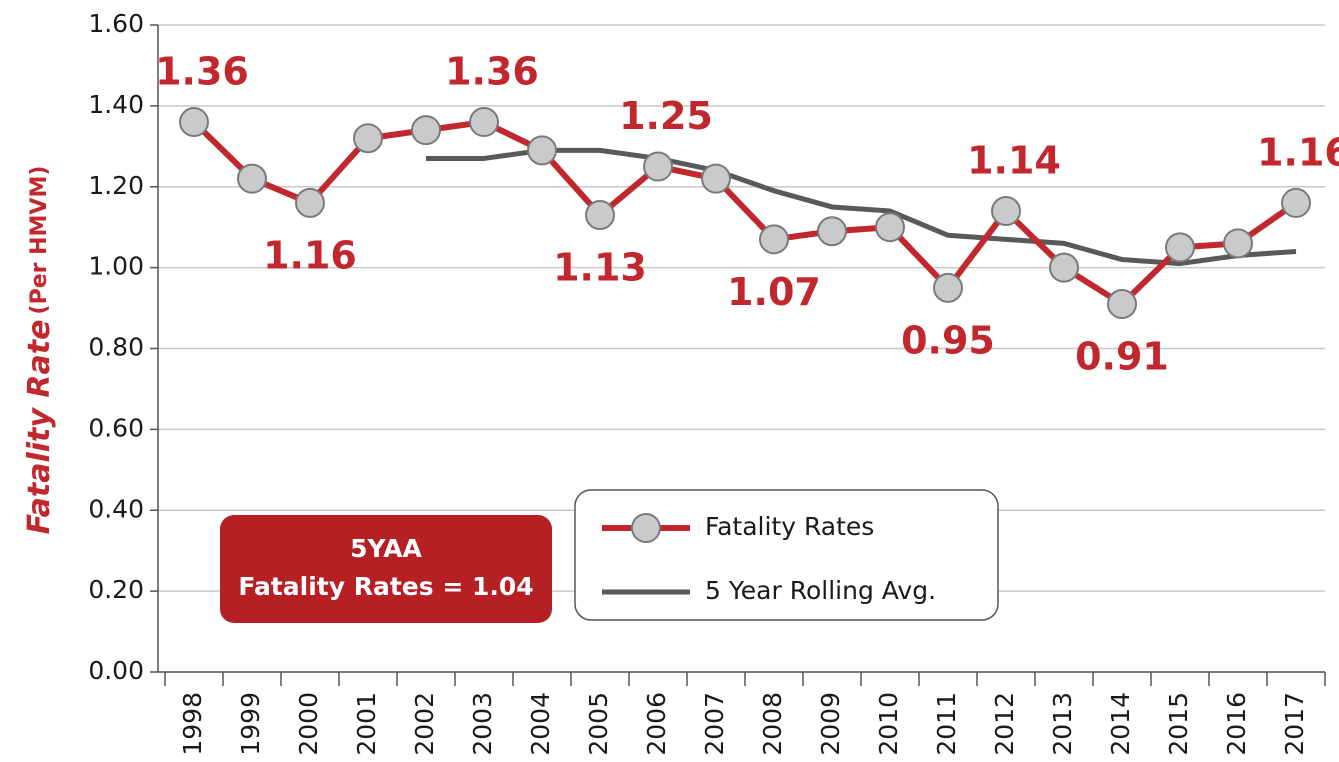  What do you see at coordinates (946, 724) in the screenshot?
I see `x-tick-label: 2011` at bounding box center [946, 724].